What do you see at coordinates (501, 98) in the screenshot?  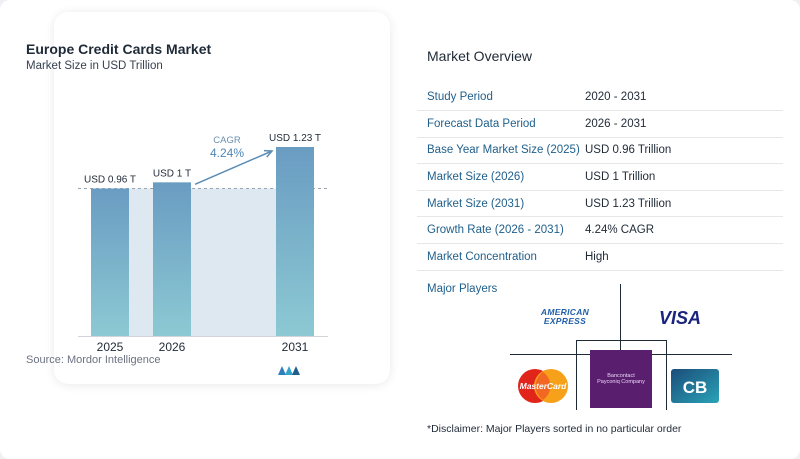 I see `row-key: Study Period` at bounding box center [501, 98].